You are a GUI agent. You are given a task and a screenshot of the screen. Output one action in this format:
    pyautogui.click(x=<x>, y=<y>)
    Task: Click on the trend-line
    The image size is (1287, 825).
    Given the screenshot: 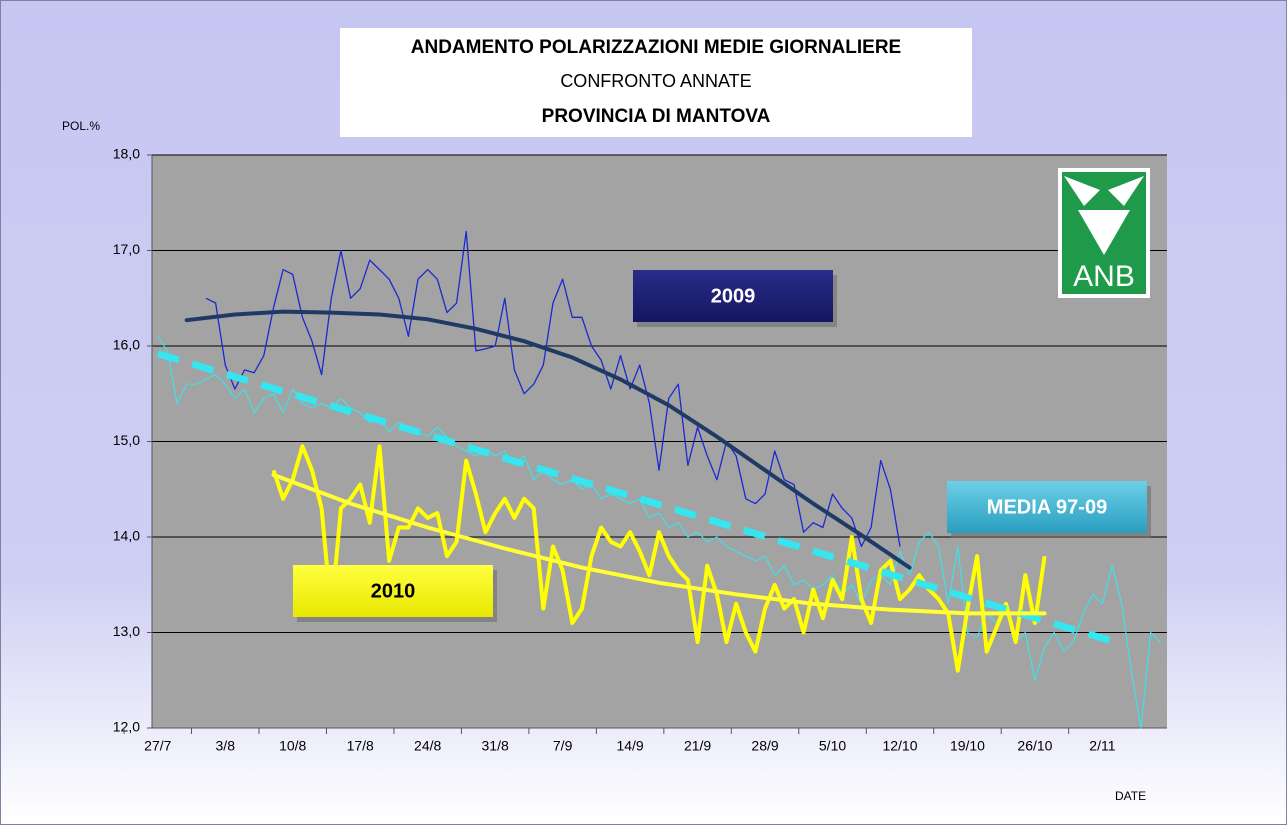 What is the action you would take?
    pyautogui.click(x=659, y=544)
    